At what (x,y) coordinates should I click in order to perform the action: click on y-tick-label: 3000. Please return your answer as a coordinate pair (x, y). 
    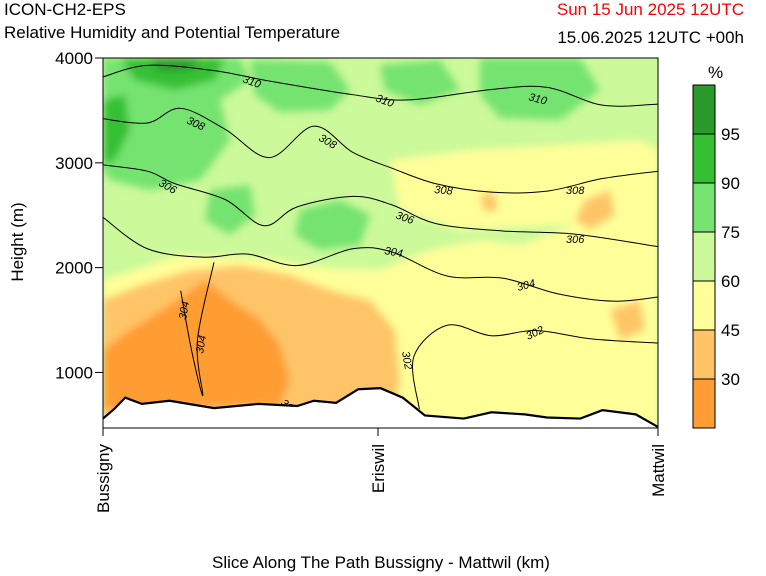
    Looking at the image, I should click on (74, 163).